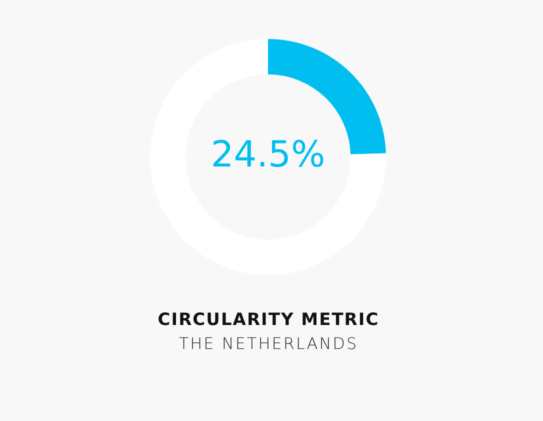 The height and width of the screenshot is (421, 543). I want to click on text: CIRCULARITY METRIC, so click(268, 320).